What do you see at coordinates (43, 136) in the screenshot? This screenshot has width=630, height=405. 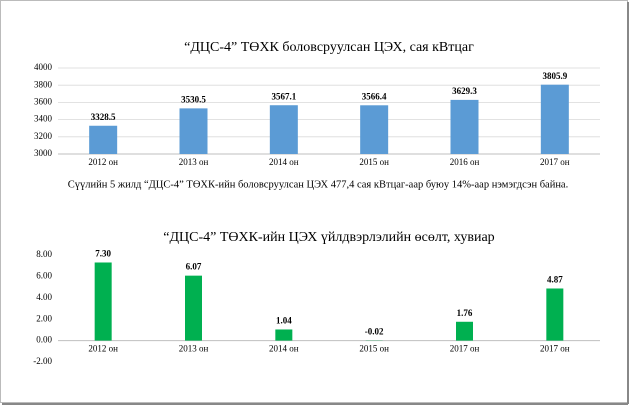 I see `y-tick-label: 3200` at bounding box center [43, 136].